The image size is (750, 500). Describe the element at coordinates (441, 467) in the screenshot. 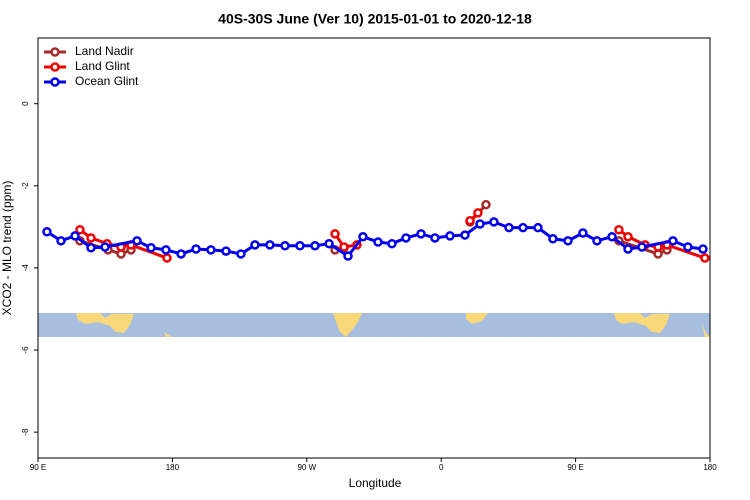

I see `x-tick-label: 0` at that location.